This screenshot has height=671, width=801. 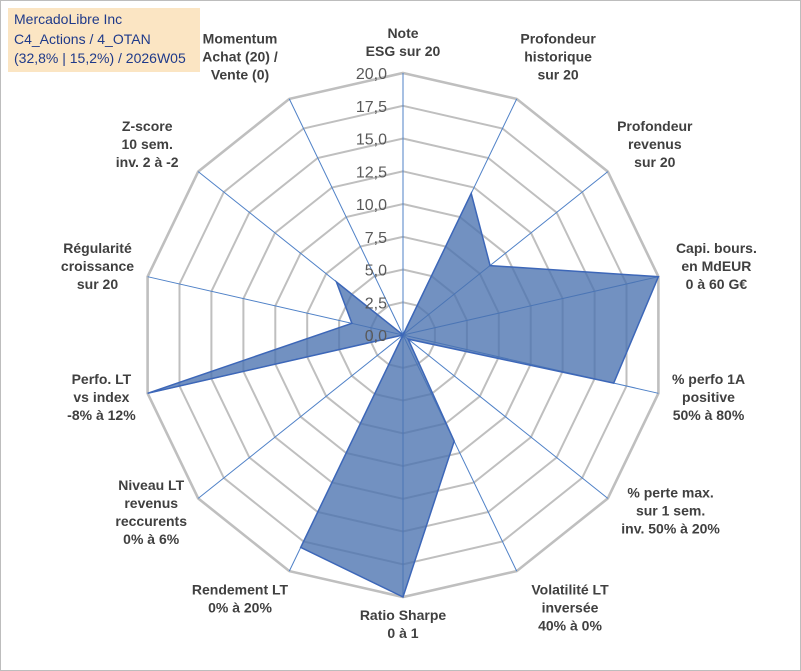 I want to click on axis-label-line: 0 à 1, so click(x=402, y=633).